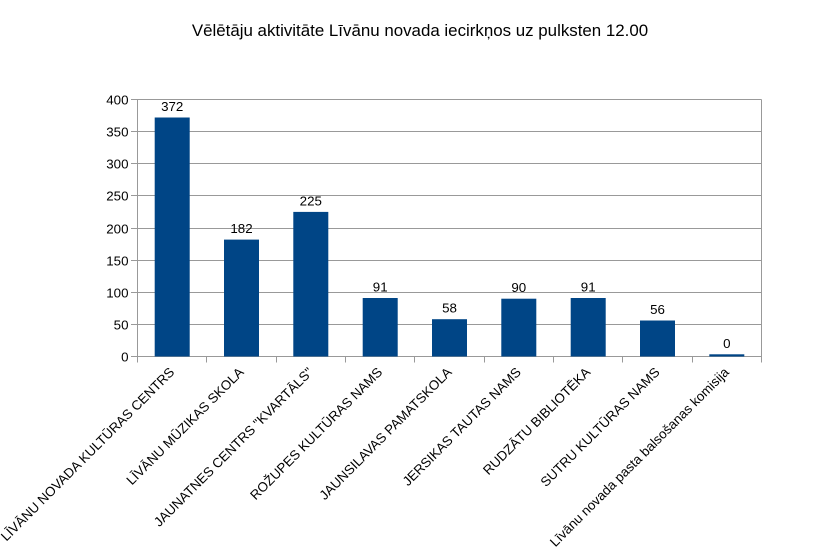 This screenshot has height=558, width=840. Describe the element at coordinates (117, 292) in the screenshot. I see `svg-text: 100` at that location.